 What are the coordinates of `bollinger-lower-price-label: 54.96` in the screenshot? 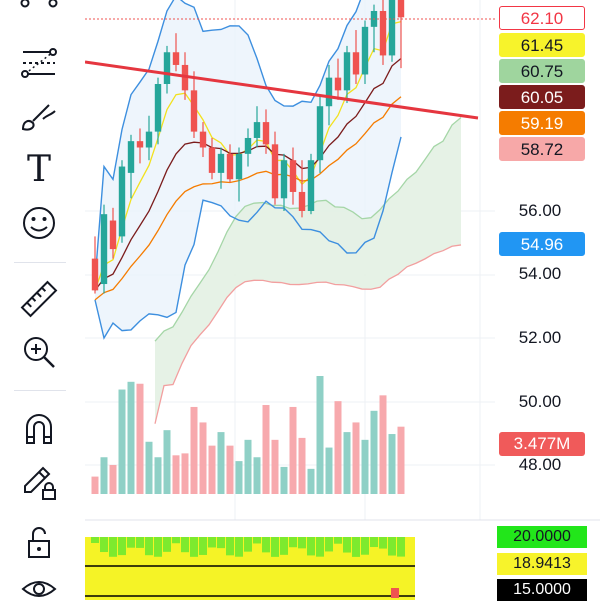 It's located at (542, 244).